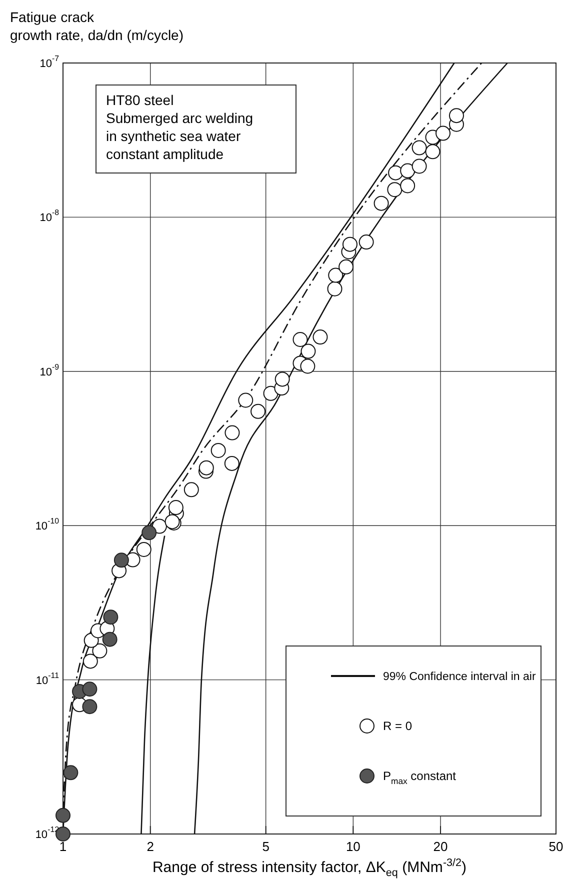  I want to click on x-tick-label: 5, so click(266, 846).